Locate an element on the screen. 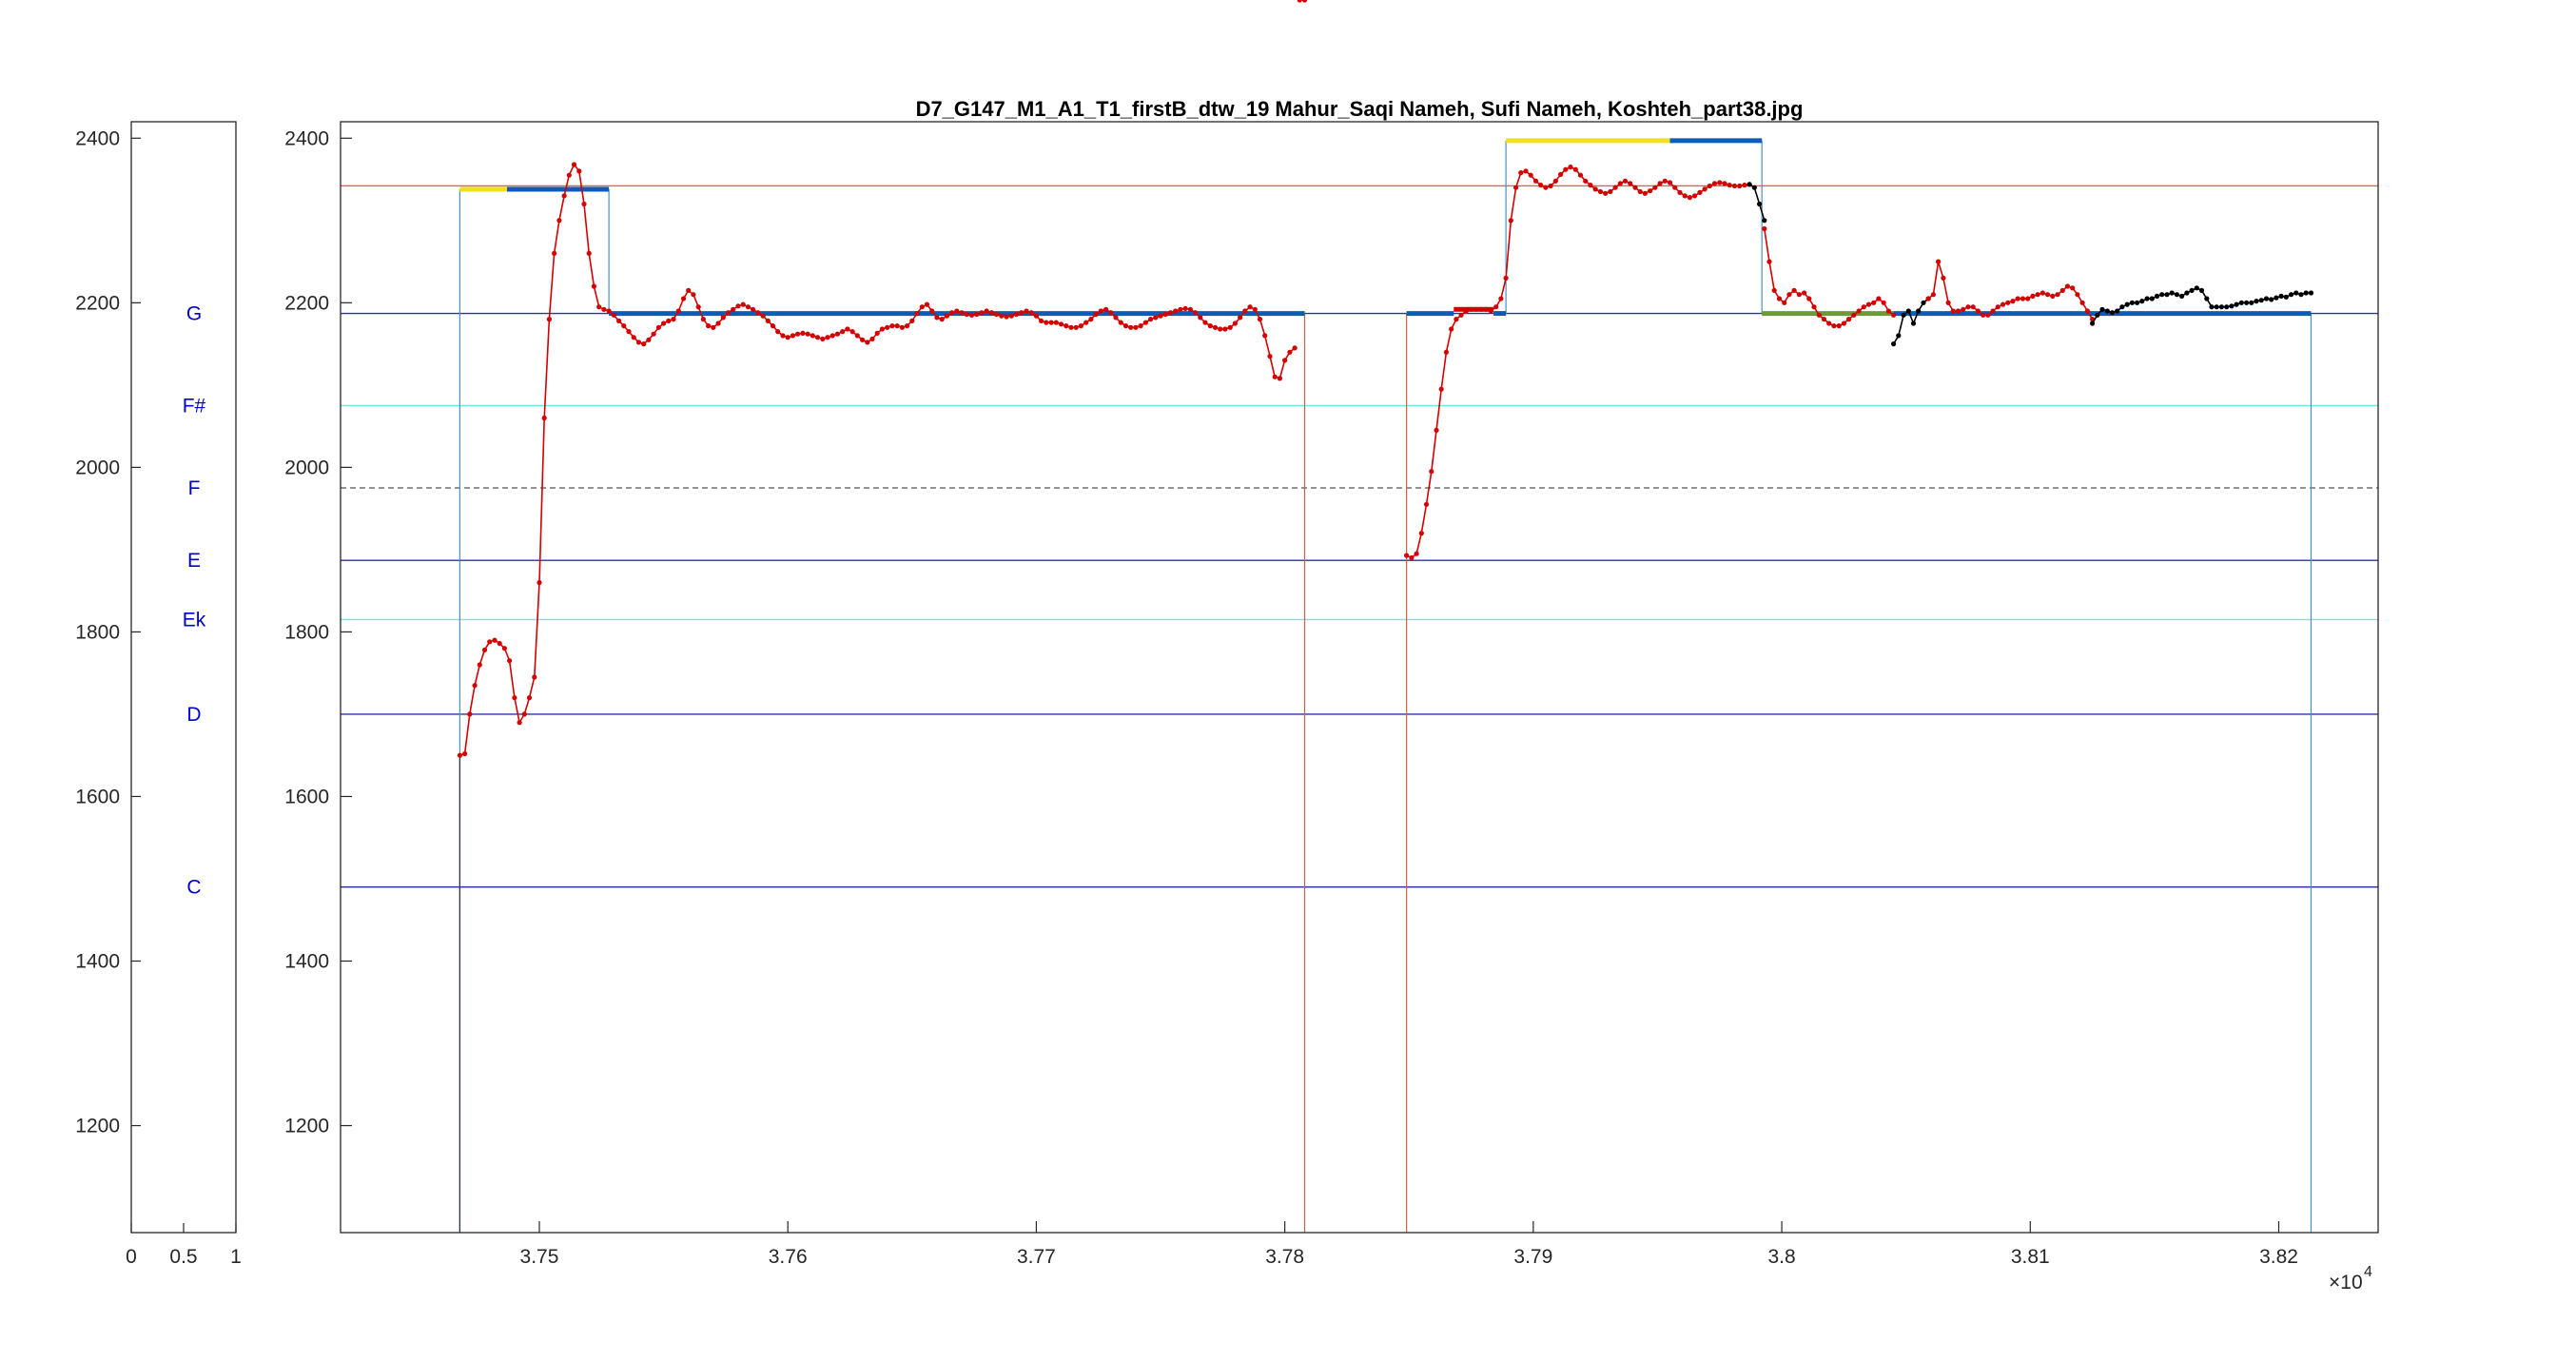  xtick-label: 3.75 is located at coordinates (539, 1257).